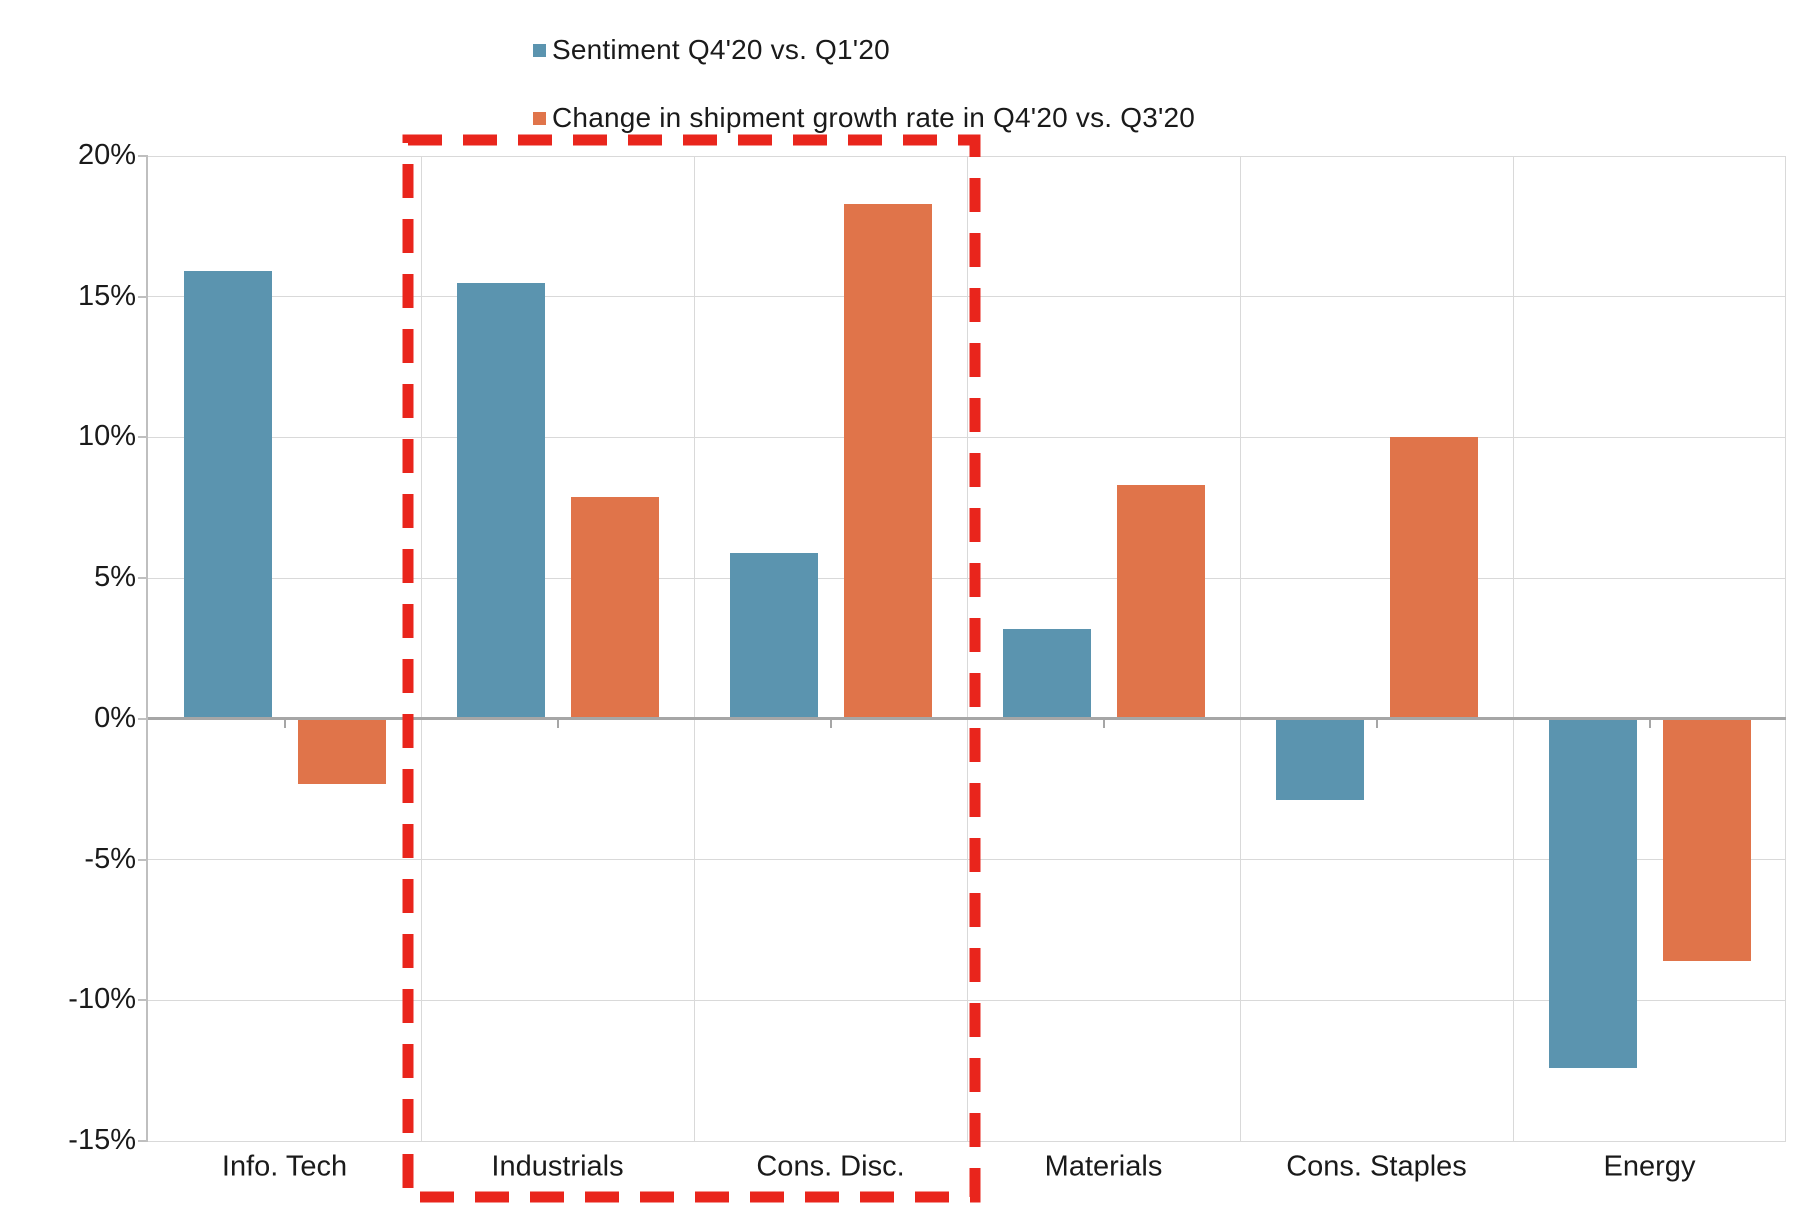 The width and height of the screenshot is (1820, 1212). Describe the element at coordinates (1785, 648) in the screenshot. I see `plot-right-border` at that location.